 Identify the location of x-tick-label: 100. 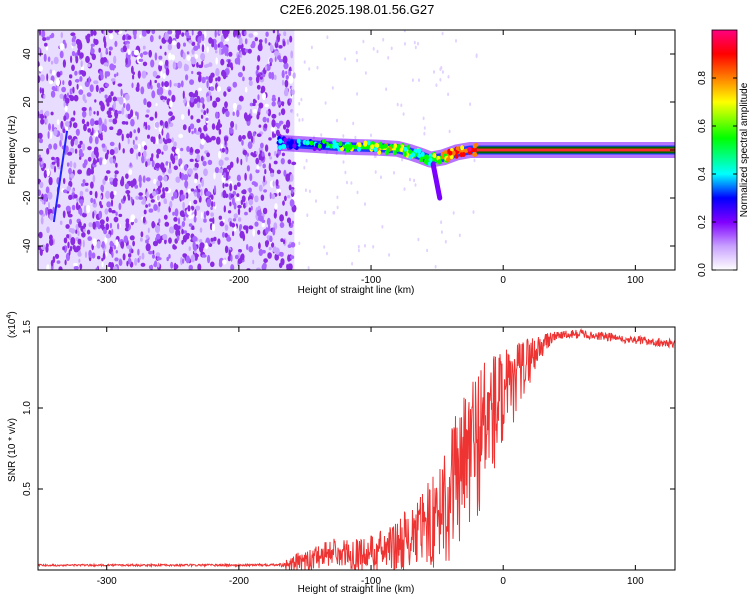
(635, 280).